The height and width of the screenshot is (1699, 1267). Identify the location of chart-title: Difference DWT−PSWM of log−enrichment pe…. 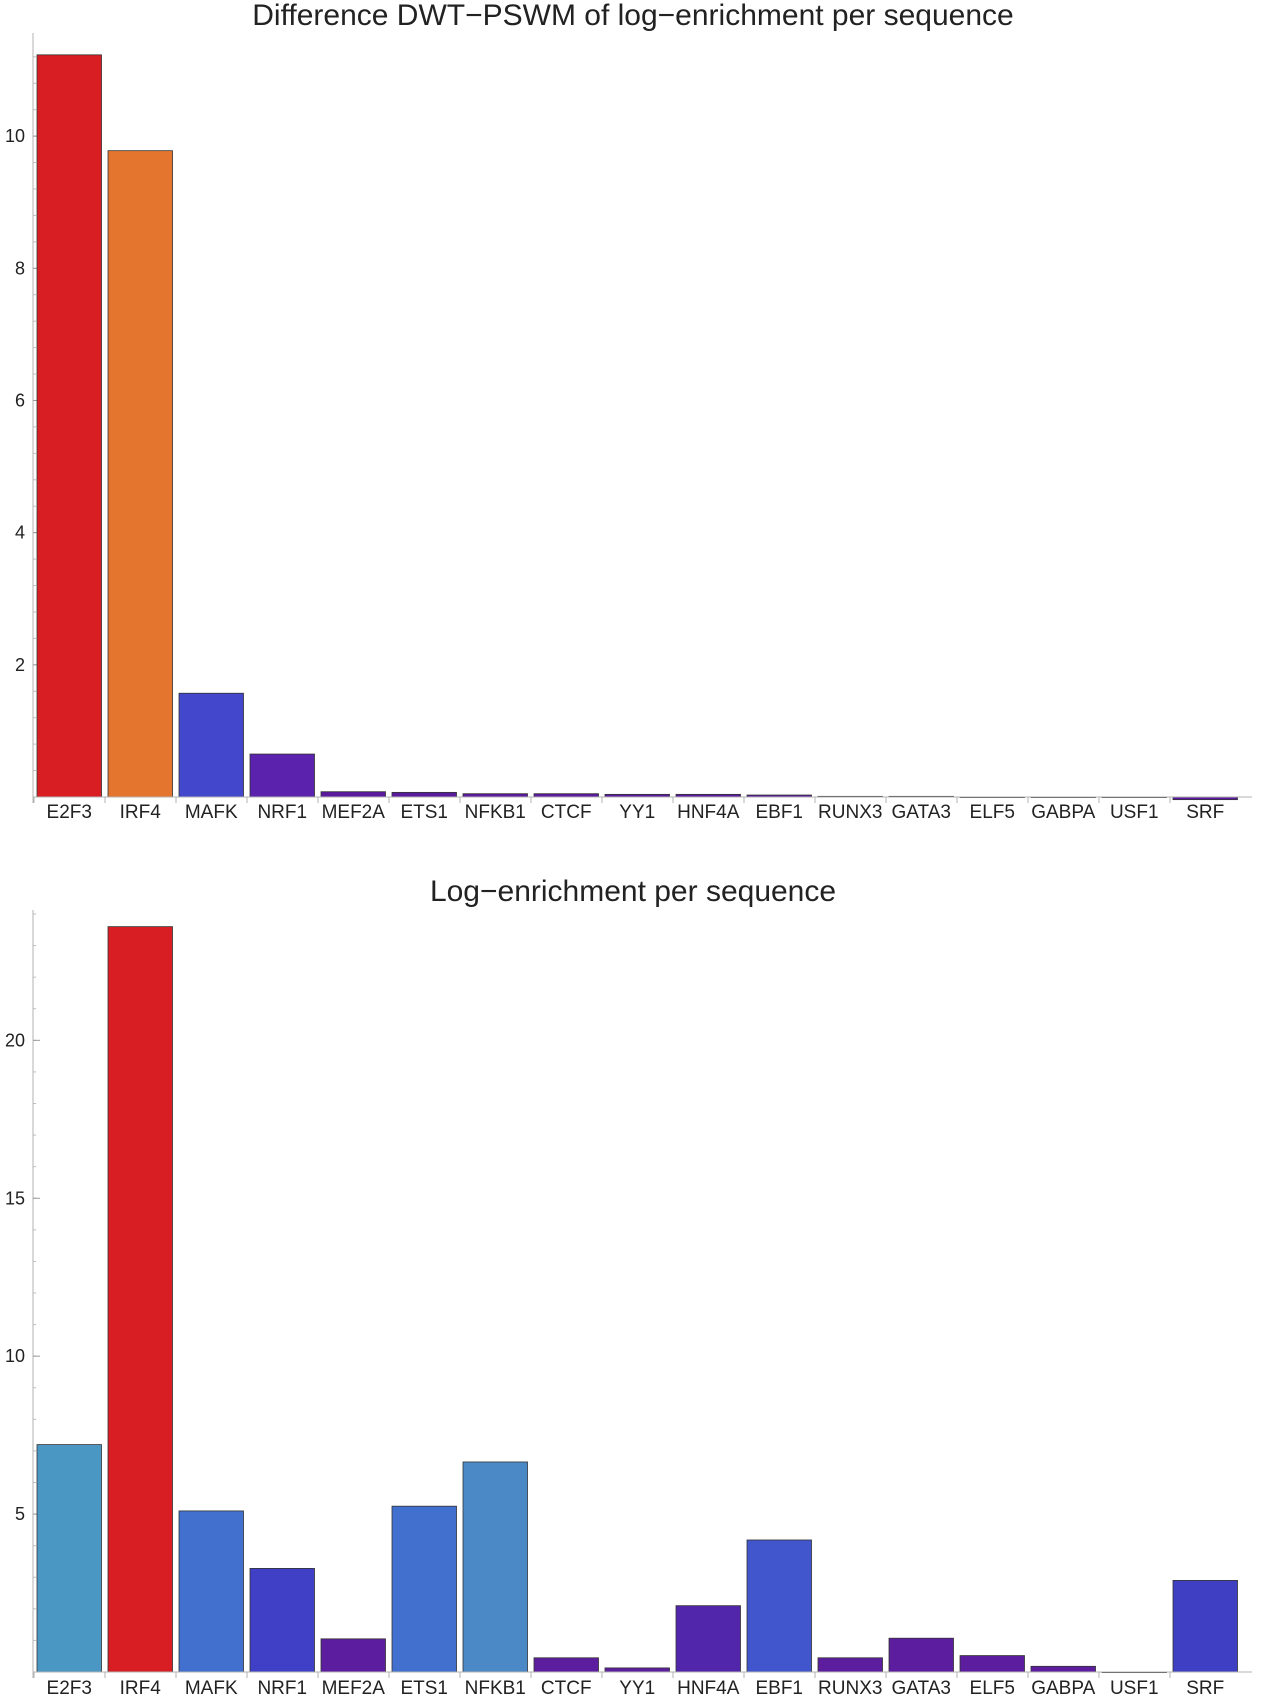
(632, 16).